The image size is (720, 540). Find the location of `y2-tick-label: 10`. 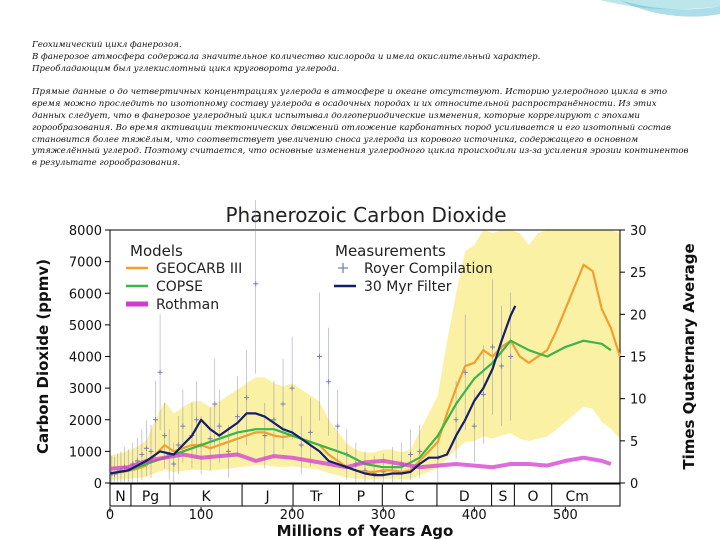

y2-tick-label: 10 is located at coordinates (638, 400).